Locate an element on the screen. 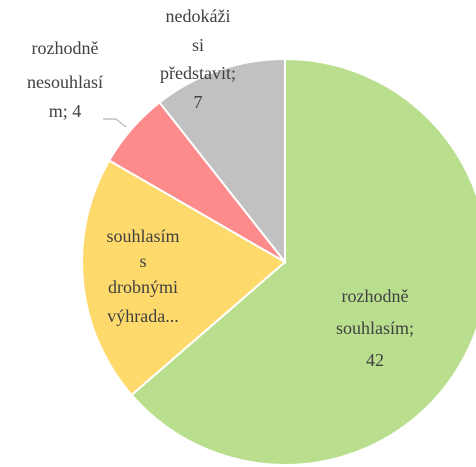 Image resolution: width=476 pixels, height=467 pixels. data-label: nedokáži is located at coordinates (198, 16).